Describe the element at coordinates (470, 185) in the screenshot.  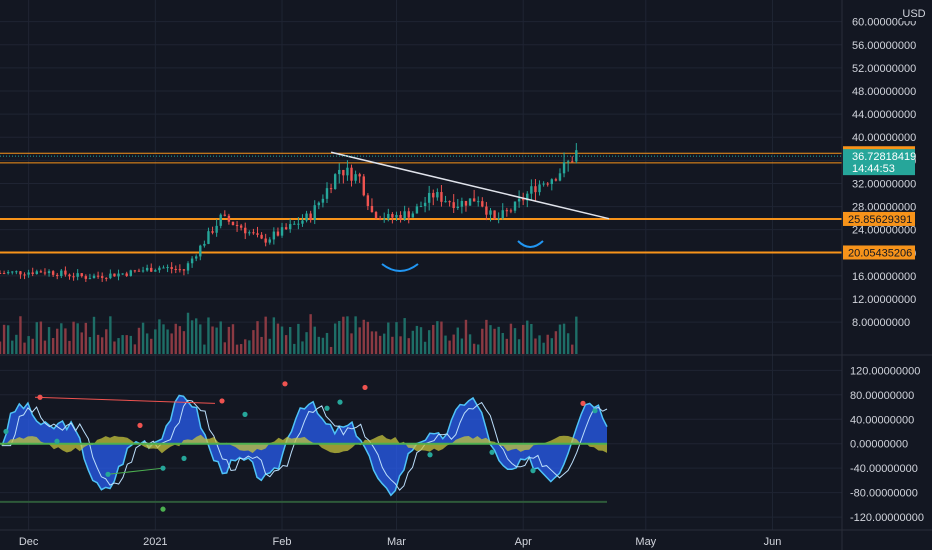
I see `trendline` at that location.